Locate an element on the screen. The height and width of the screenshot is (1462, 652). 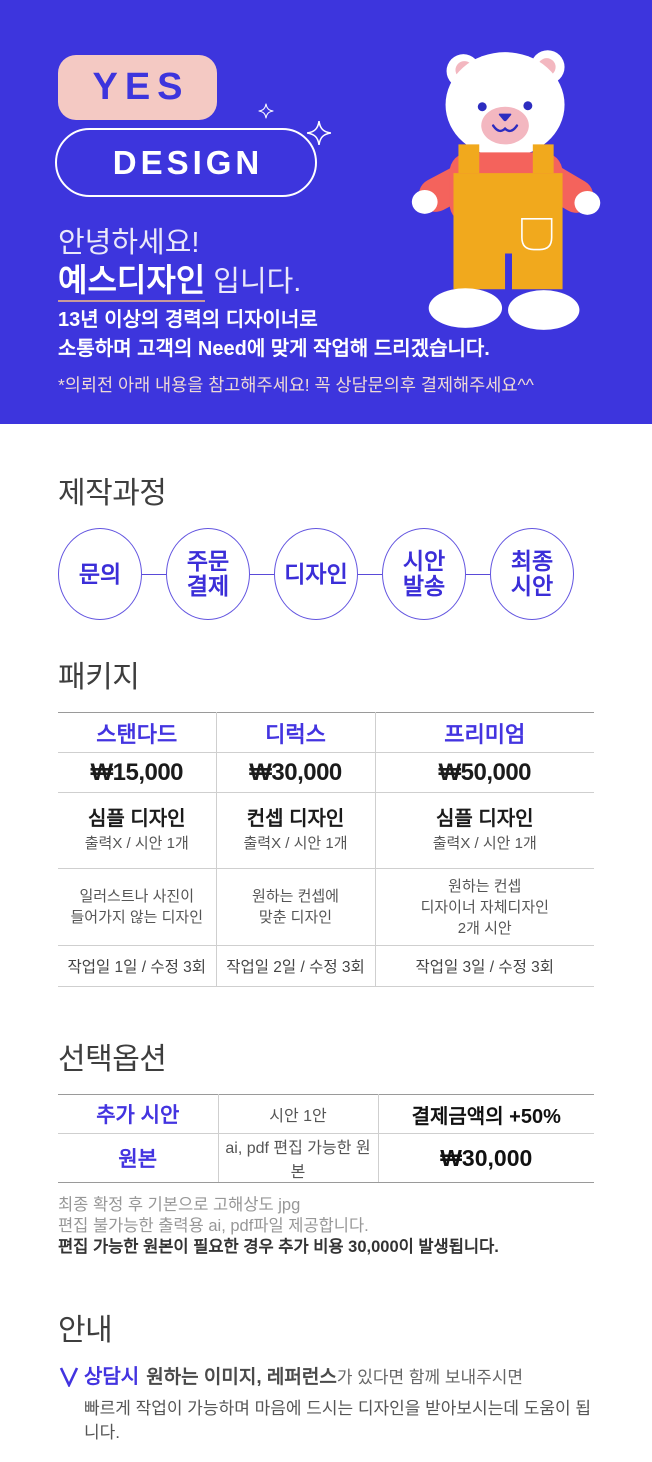
package-schedule: 작업일 1일 / 수정 3회 is located at coordinates (137, 966).